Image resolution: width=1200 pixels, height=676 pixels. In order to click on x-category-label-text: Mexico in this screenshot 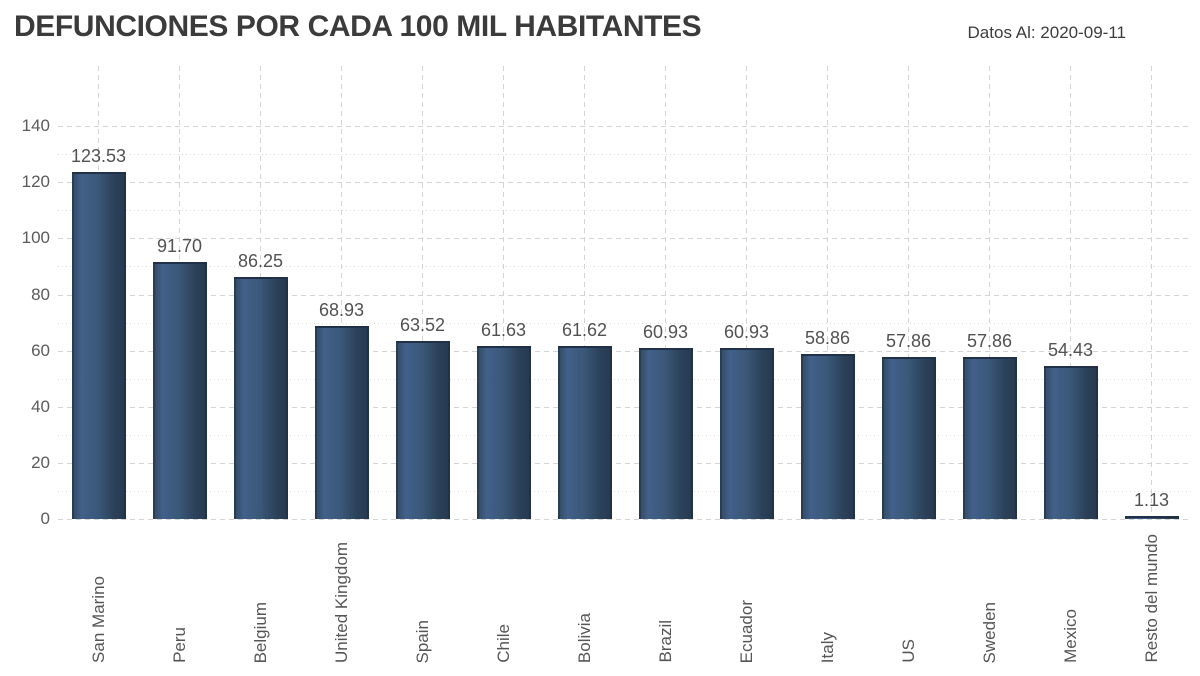, I will do `click(1070, 636)`.